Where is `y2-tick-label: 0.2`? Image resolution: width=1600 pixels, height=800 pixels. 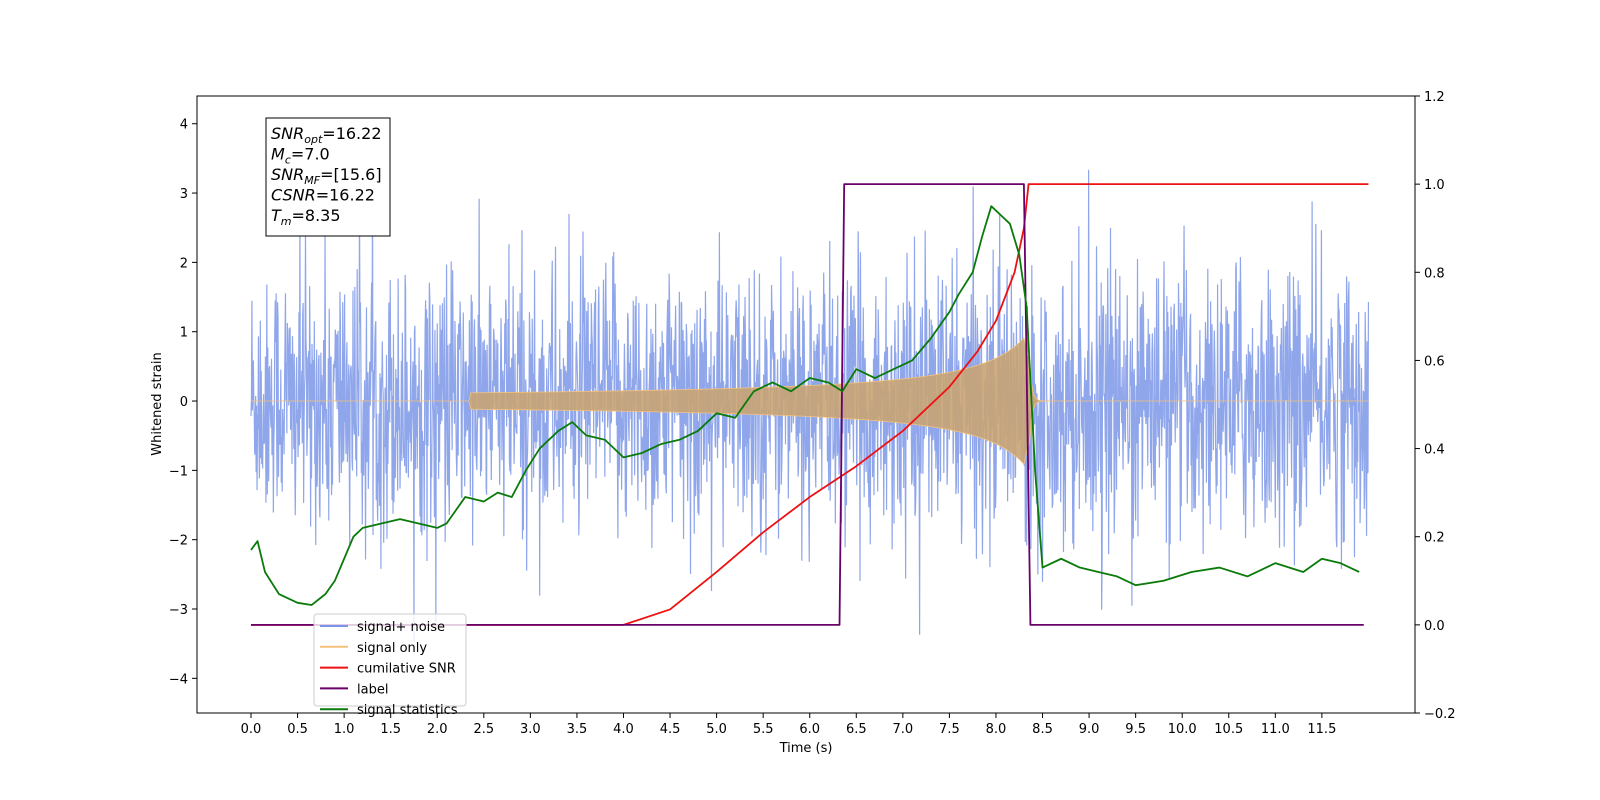
y2-tick-label: 0.2 is located at coordinates (1434, 538).